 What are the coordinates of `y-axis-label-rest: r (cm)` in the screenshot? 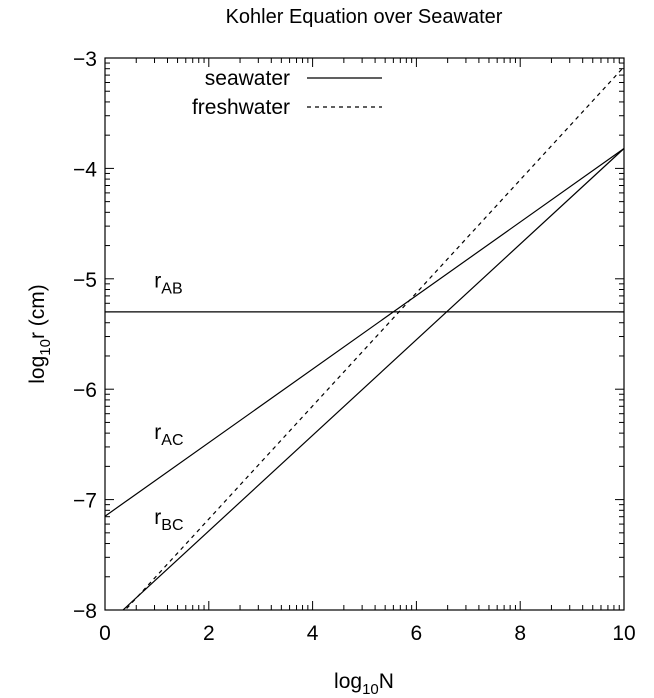 It's located at (37, 311).